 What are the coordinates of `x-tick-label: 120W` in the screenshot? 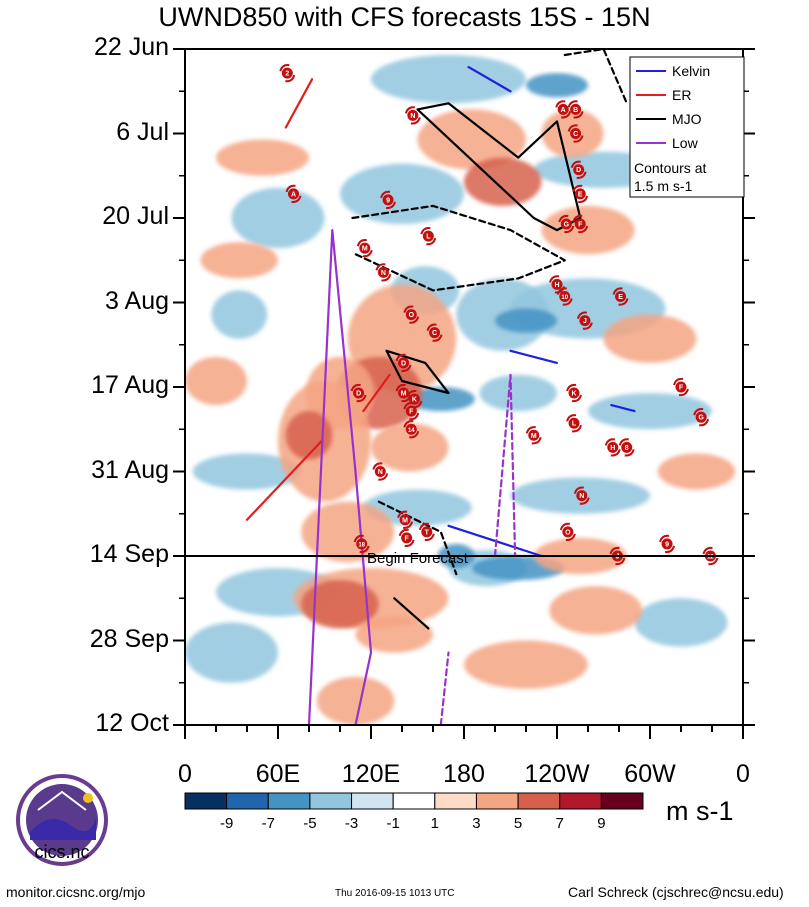 It's located at (557, 774).